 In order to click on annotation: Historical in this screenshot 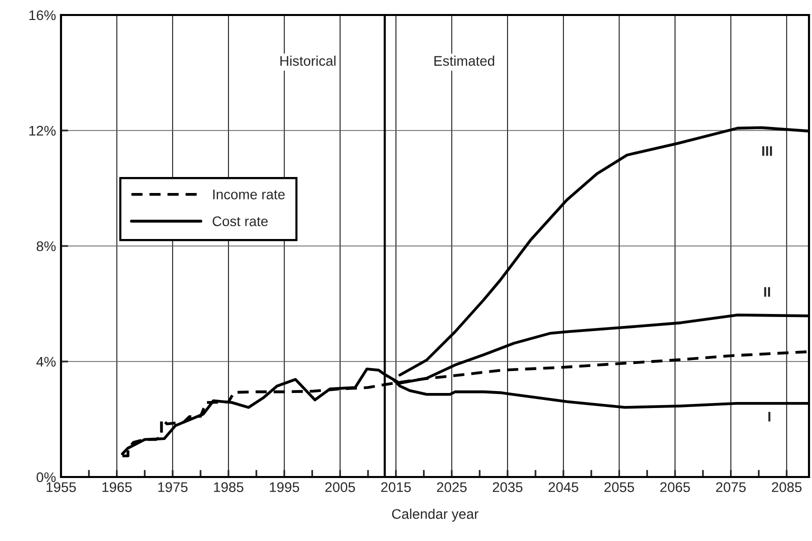, I will do `click(308, 61)`.